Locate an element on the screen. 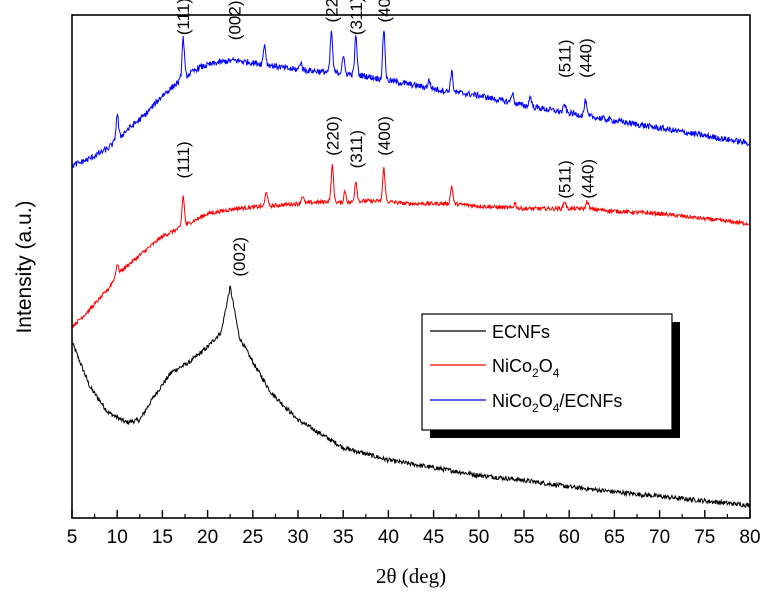  legend-box is located at coordinates (547, 372).